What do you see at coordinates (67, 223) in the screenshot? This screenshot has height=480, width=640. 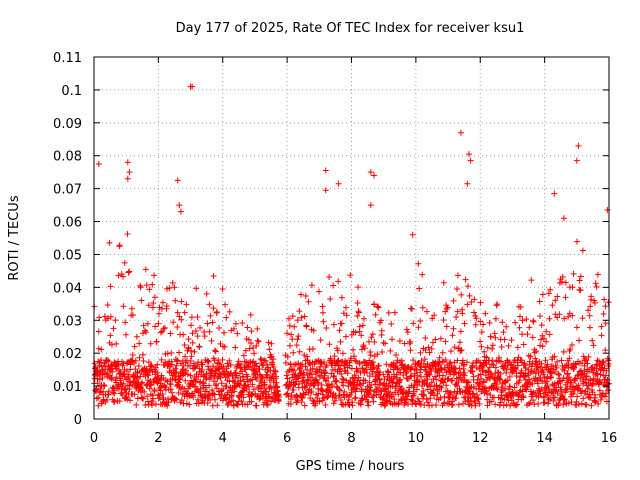 I see `y-tick-label: 0.06` at bounding box center [67, 223].